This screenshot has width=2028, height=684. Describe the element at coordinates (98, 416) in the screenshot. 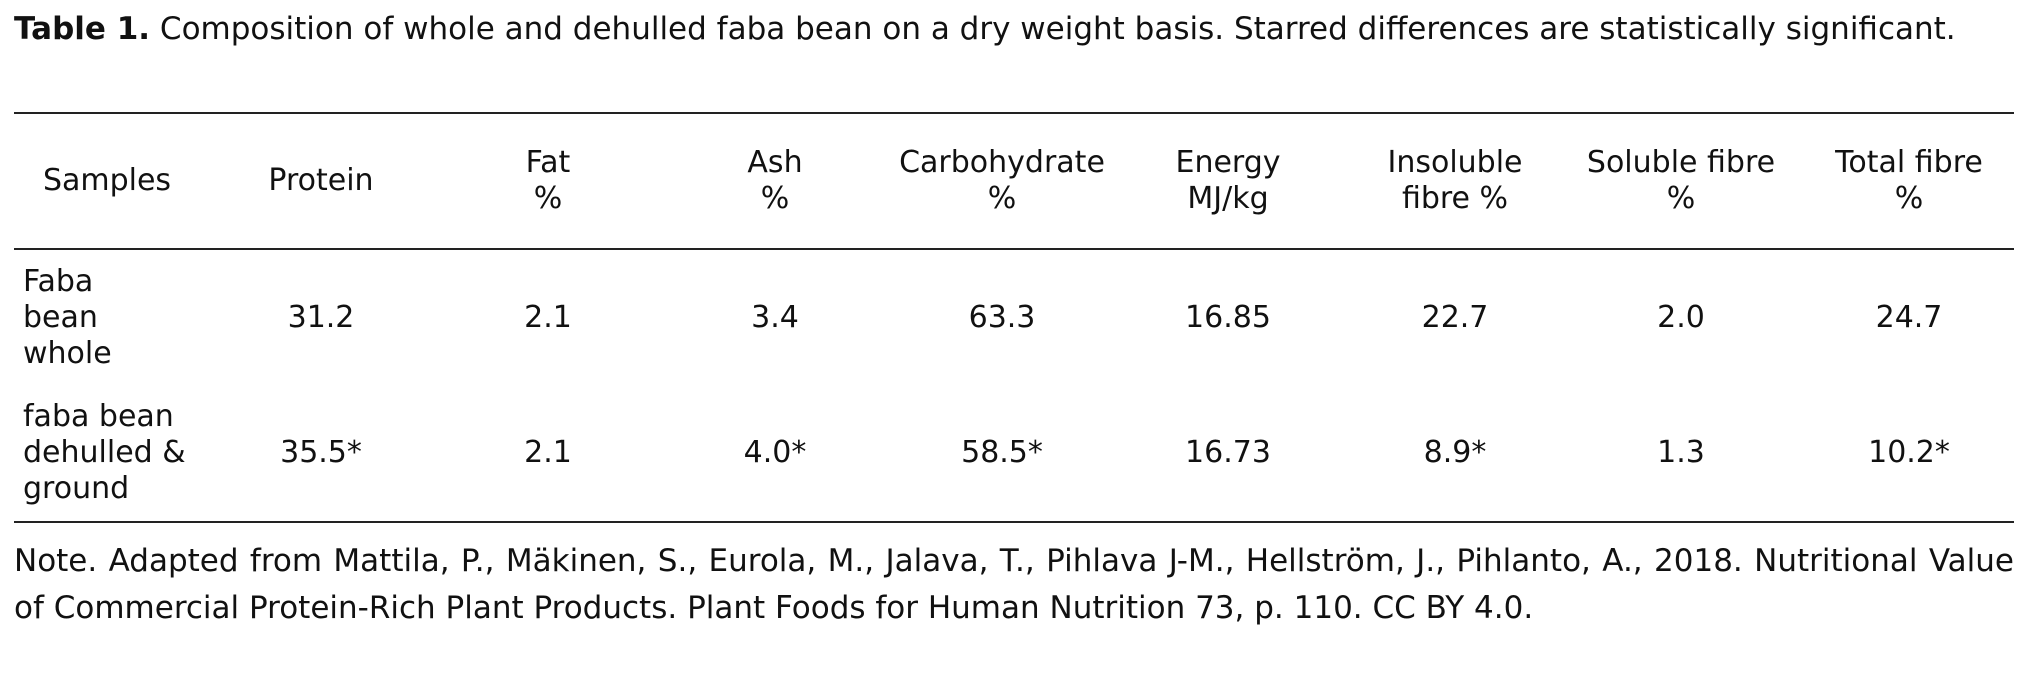

I see `cell-line: faba bean` at that location.